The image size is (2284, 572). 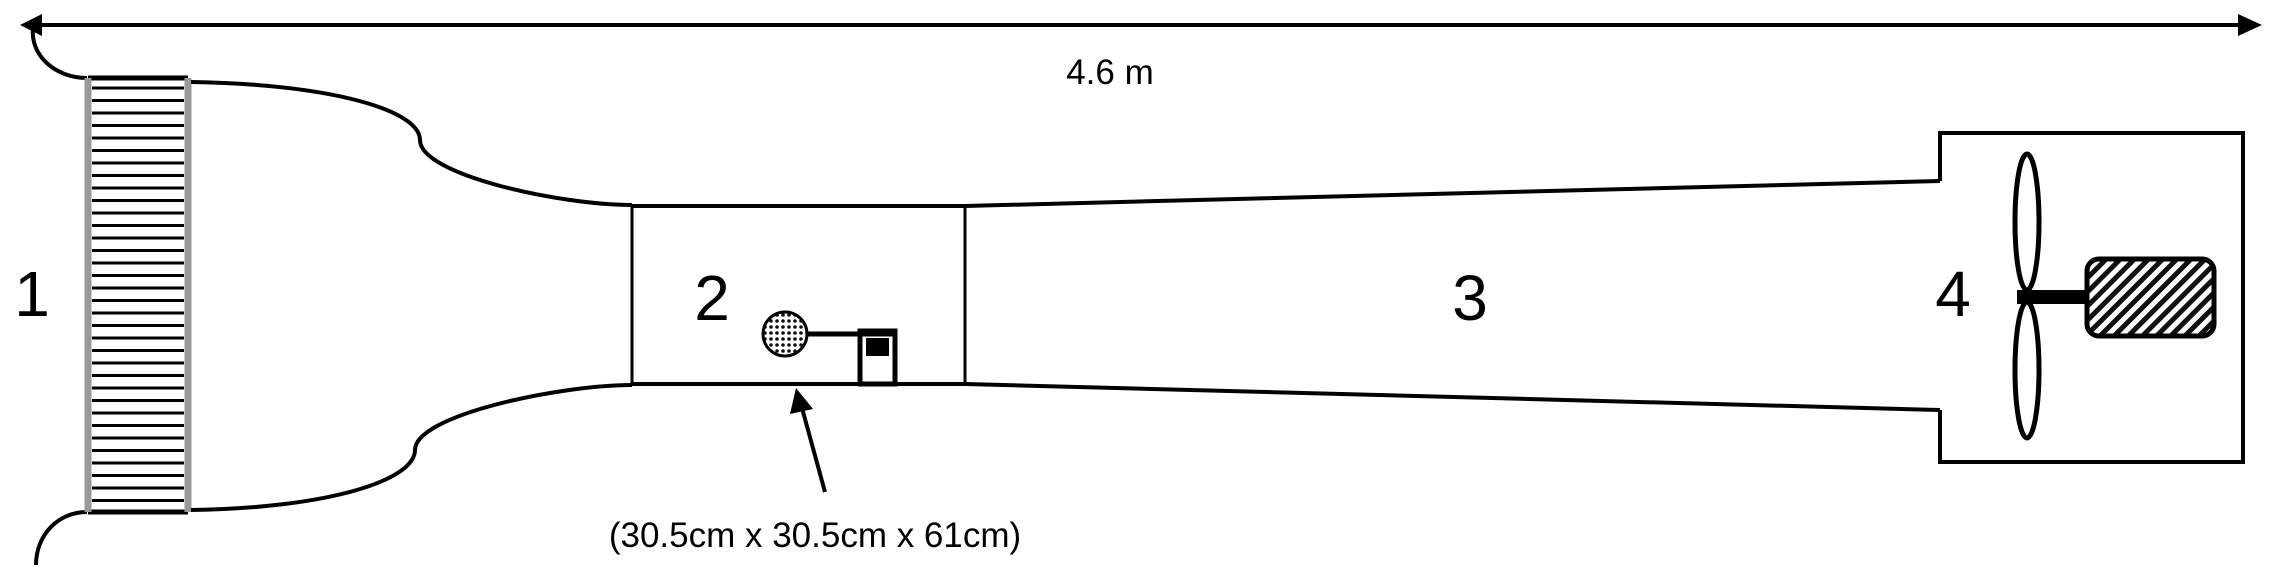 I want to click on length-dimension-arrow, so click(x=1141, y=25).